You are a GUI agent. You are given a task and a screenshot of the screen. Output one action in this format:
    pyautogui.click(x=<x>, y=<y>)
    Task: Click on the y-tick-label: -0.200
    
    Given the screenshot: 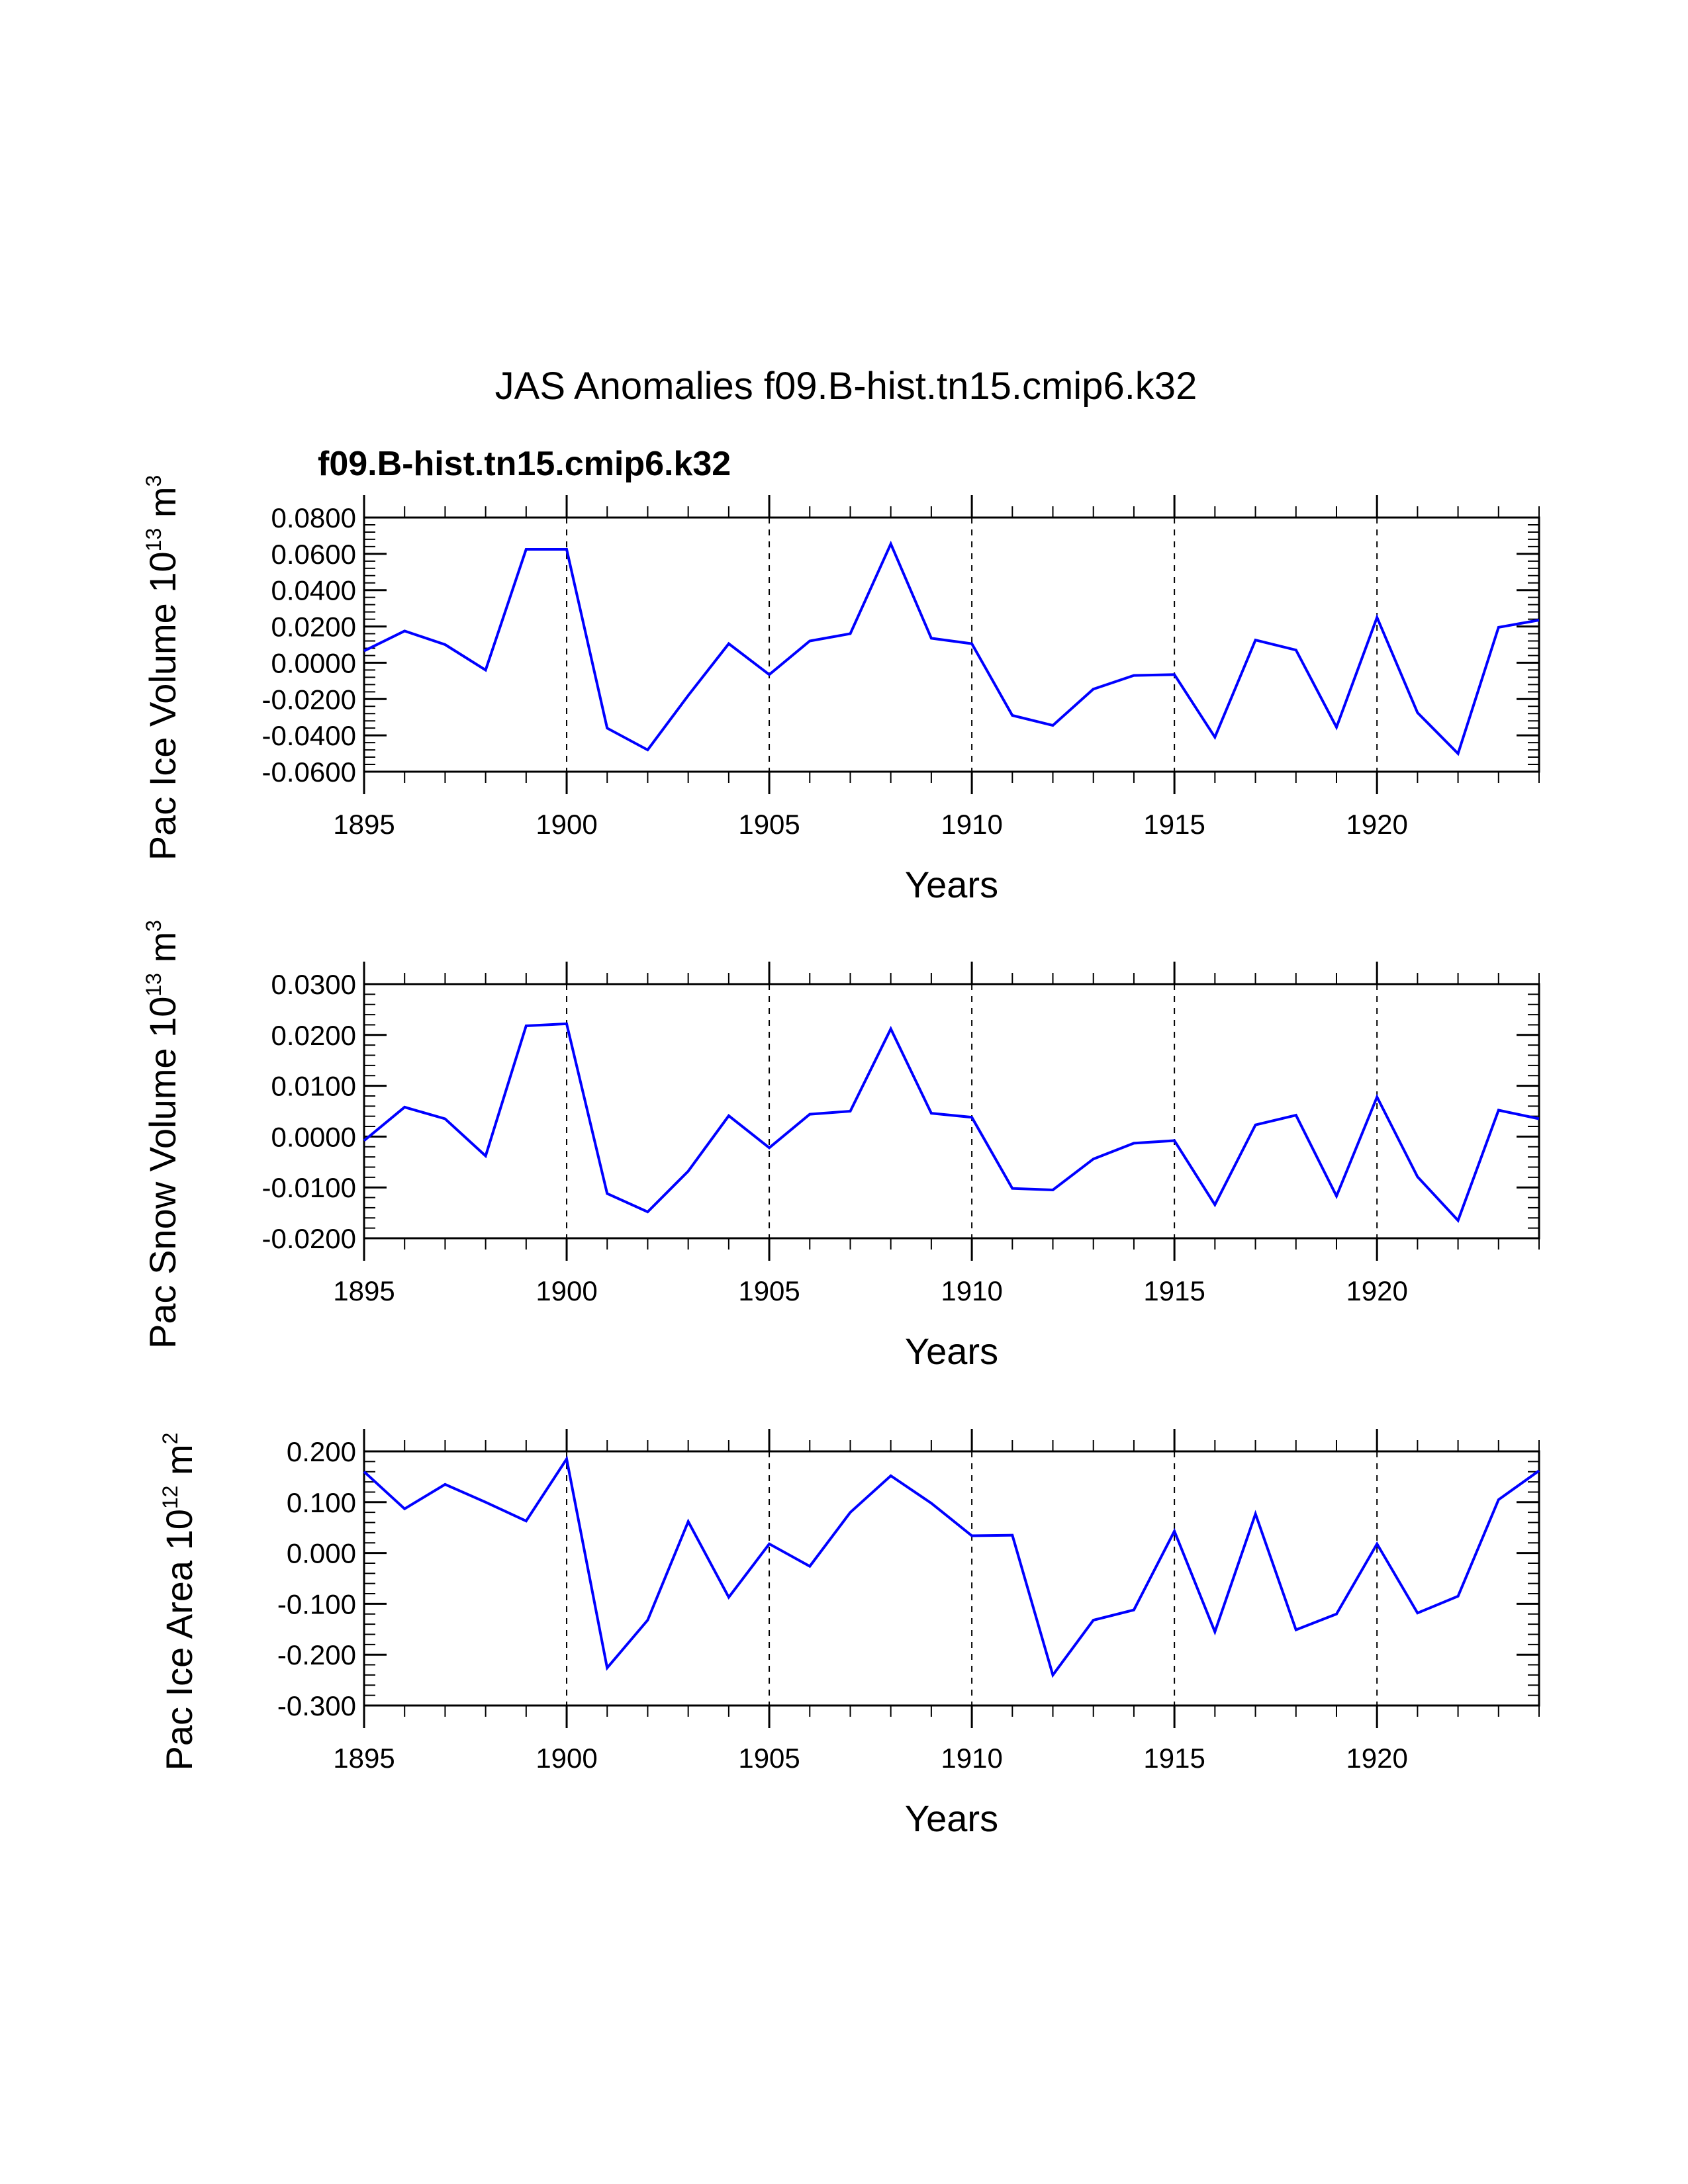 What is the action you would take?
    pyautogui.click(x=316, y=1655)
    